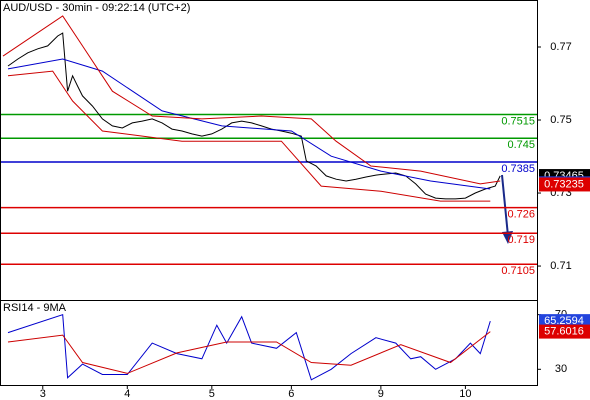 Image resolution: width=590 pixels, height=400 pixels. Describe the element at coordinates (521, 215) in the screenshot. I see `level-label: 0.726` at that location.